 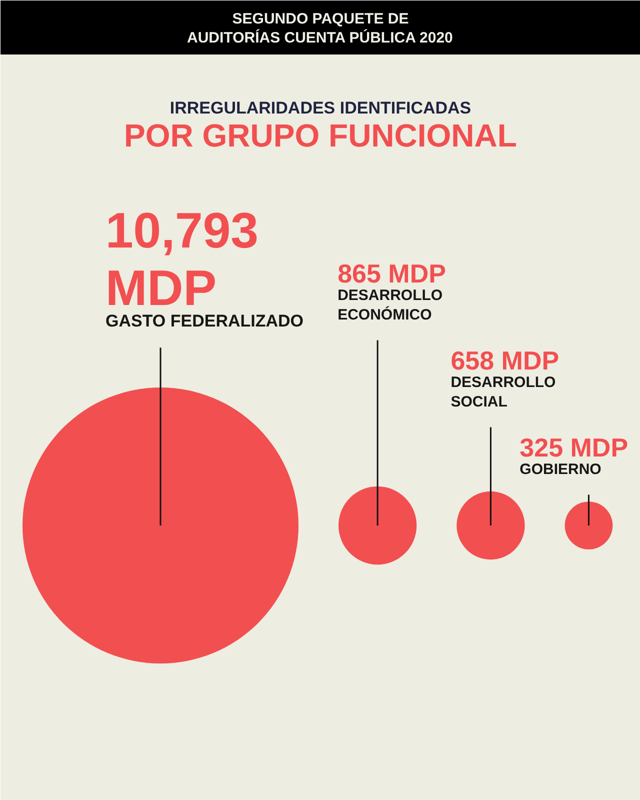 What do you see at coordinates (505, 361) in the screenshot?
I see `data-label: 658 MDP` at bounding box center [505, 361].